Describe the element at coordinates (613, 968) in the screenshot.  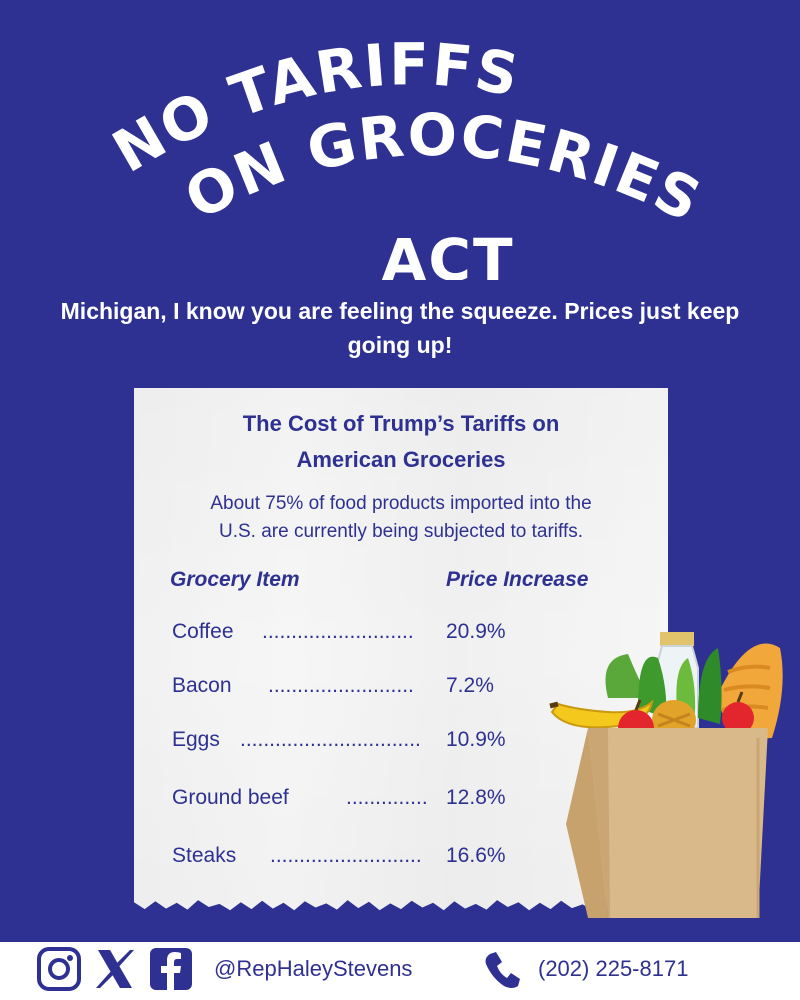
I see `phone-number: (202) 225-8171` at that location.